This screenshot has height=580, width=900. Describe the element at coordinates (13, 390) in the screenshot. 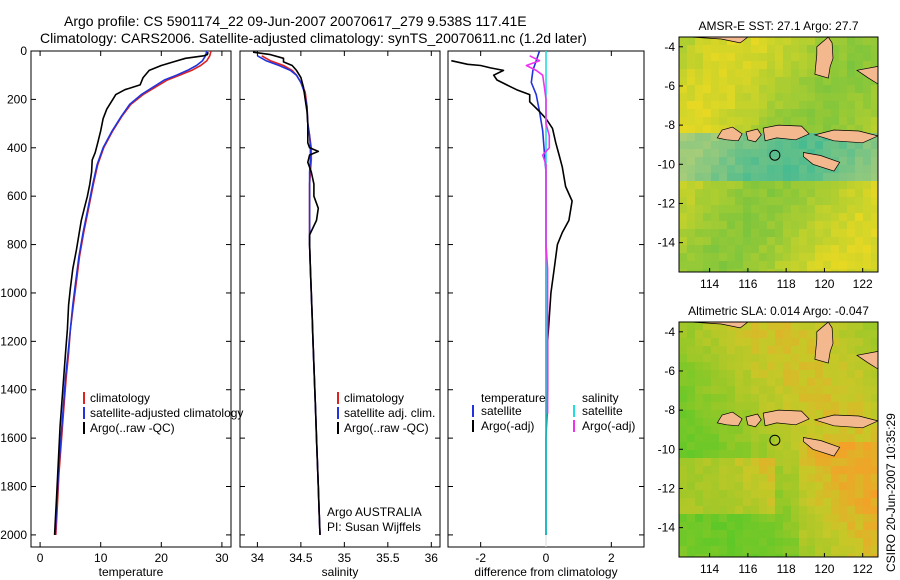

I see `y-tick-label: 1400` at that location.